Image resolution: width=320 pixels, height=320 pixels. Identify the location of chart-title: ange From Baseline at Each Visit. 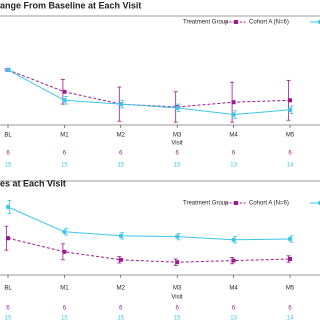
(70, 5).